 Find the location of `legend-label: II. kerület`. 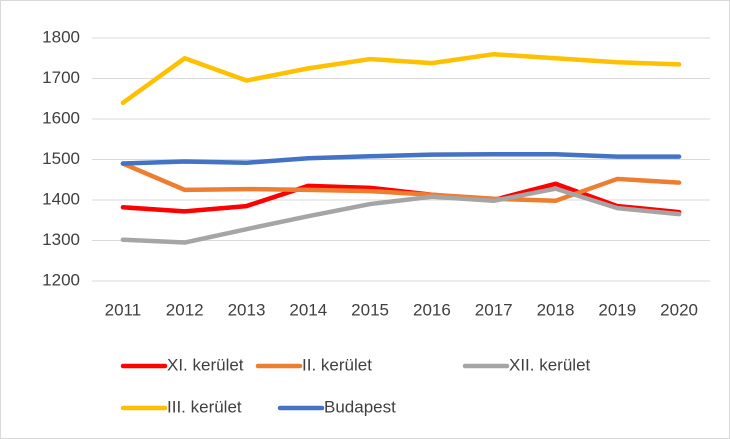

legend-label: II. kerület is located at coordinates (337, 364).